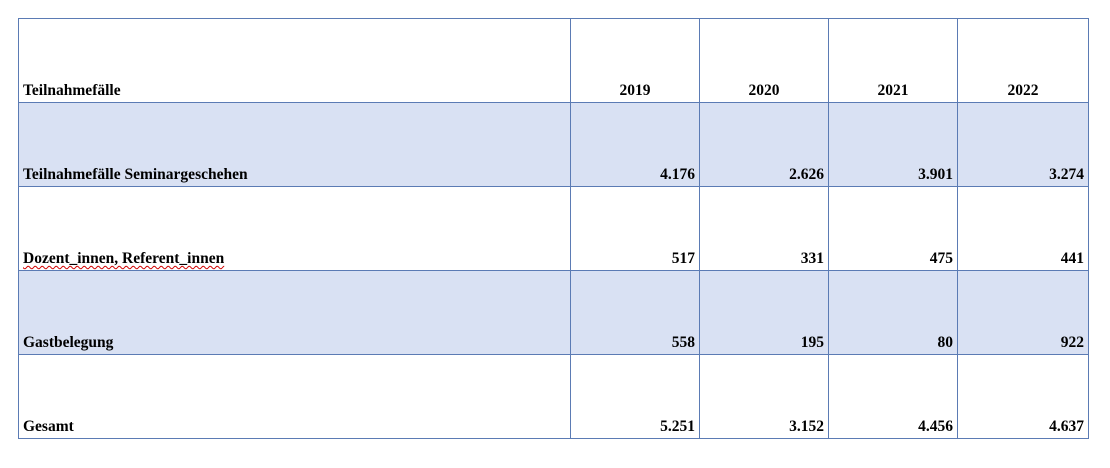  What do you see at coordinates (635, 396) in the screenshot?
I see `value-cell: 5.251` at bounding box center [635, 396].